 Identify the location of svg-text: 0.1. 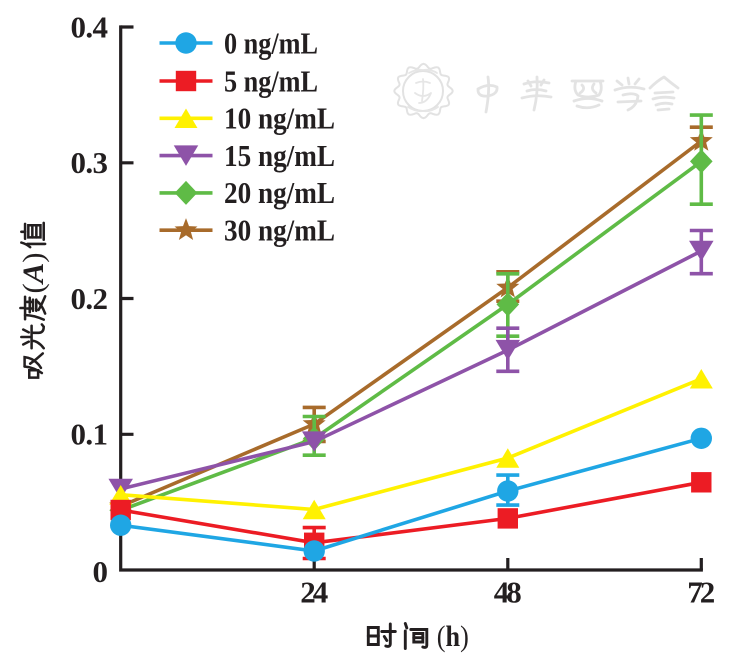
(90, 434).